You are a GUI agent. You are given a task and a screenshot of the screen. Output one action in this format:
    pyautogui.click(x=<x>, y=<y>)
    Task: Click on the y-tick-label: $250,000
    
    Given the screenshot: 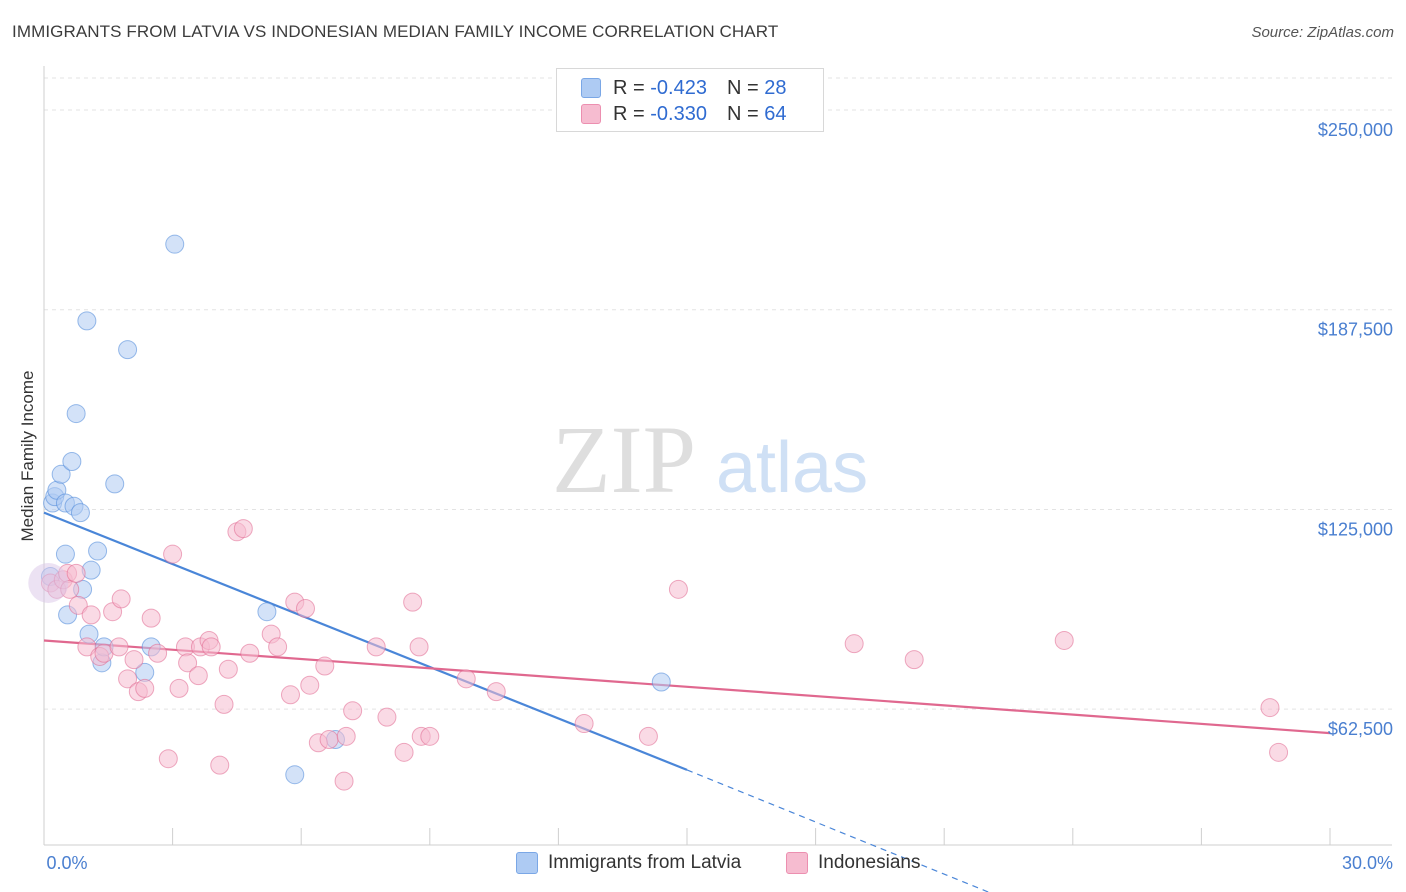 What is the action you would take?
    pyautogui.click(x=1355, y=130)
    